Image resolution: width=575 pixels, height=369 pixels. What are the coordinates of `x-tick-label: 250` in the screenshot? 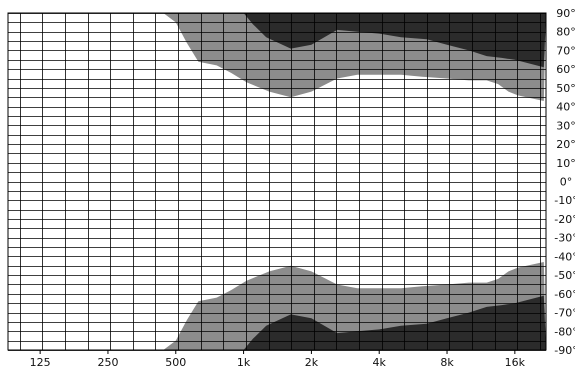 It's located at (107, 362).